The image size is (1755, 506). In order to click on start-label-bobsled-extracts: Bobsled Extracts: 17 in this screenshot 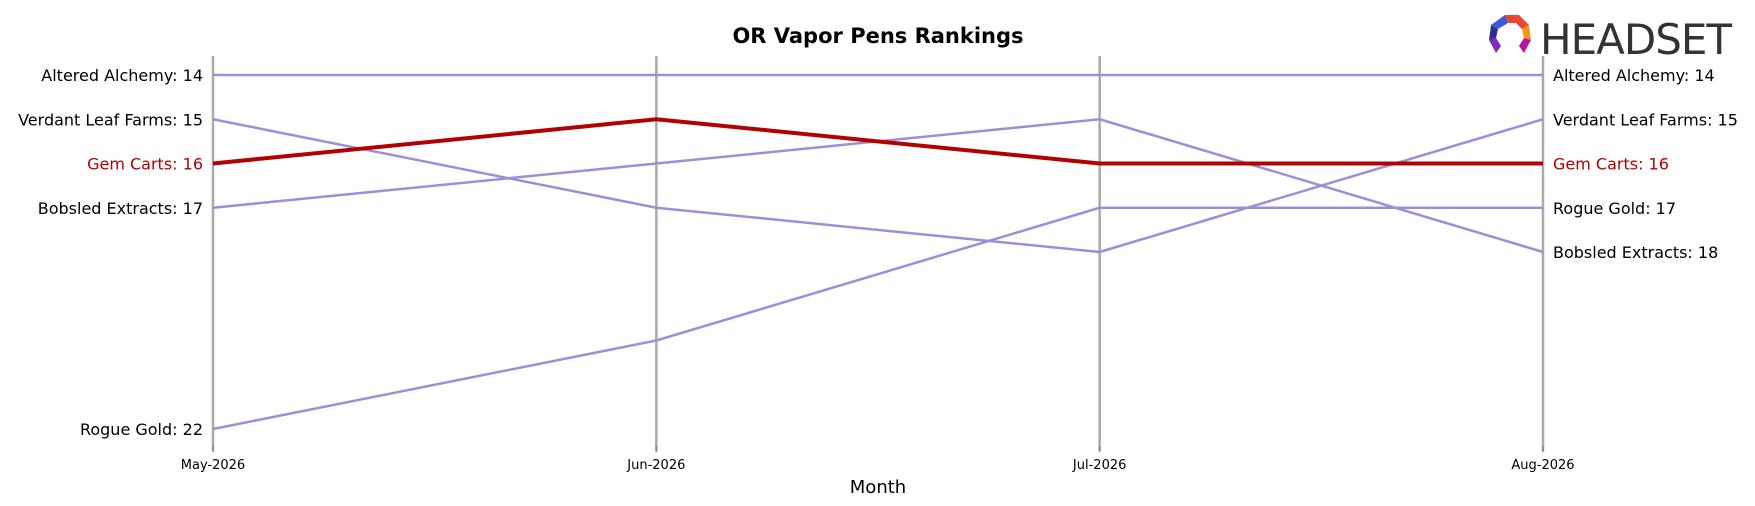, I will do `click(120, 208)`.